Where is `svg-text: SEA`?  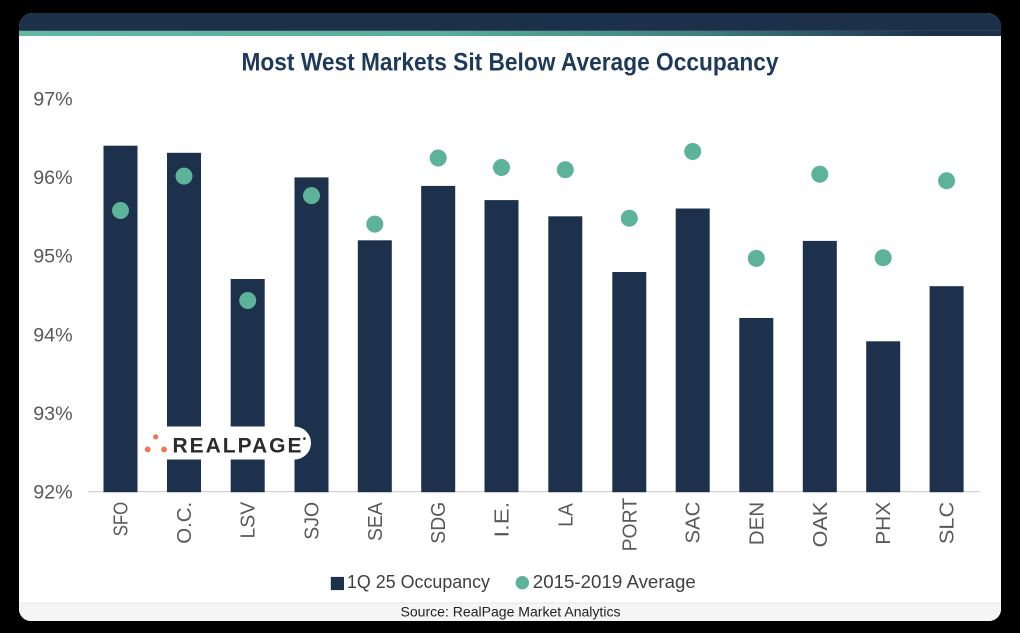
svg-text: SEA is located at coordinates (375, 521).